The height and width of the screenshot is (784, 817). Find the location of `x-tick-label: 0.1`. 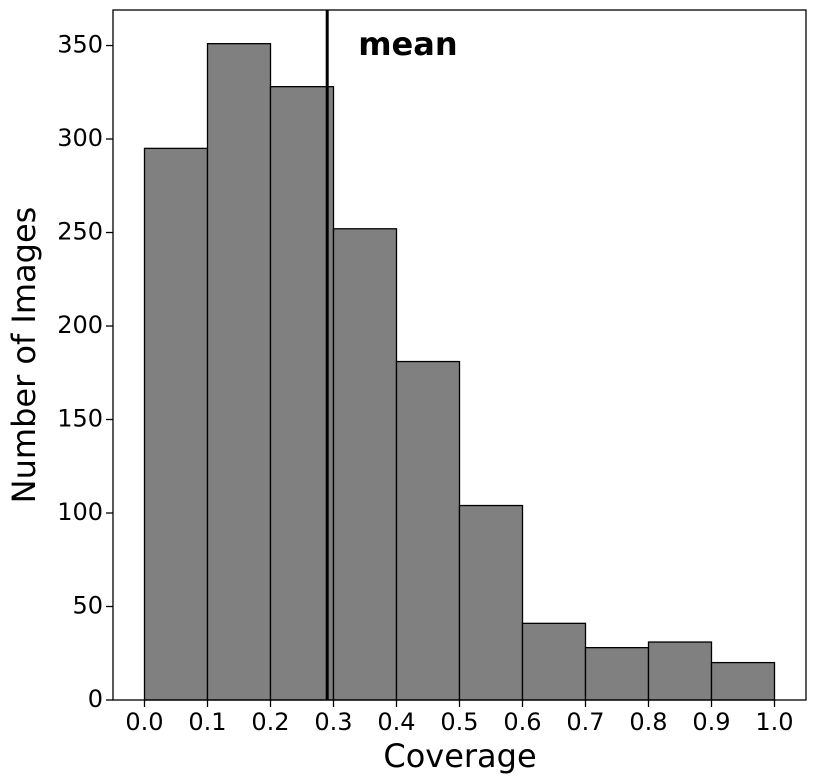

x-tick-label: 0.1 is located at coordinates (207, 722).